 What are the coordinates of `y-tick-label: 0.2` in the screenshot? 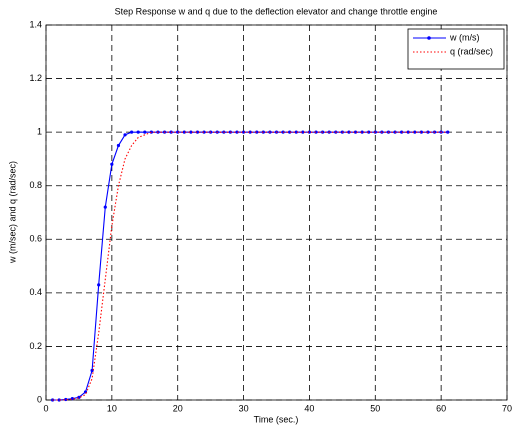 It's located at (35, 346).